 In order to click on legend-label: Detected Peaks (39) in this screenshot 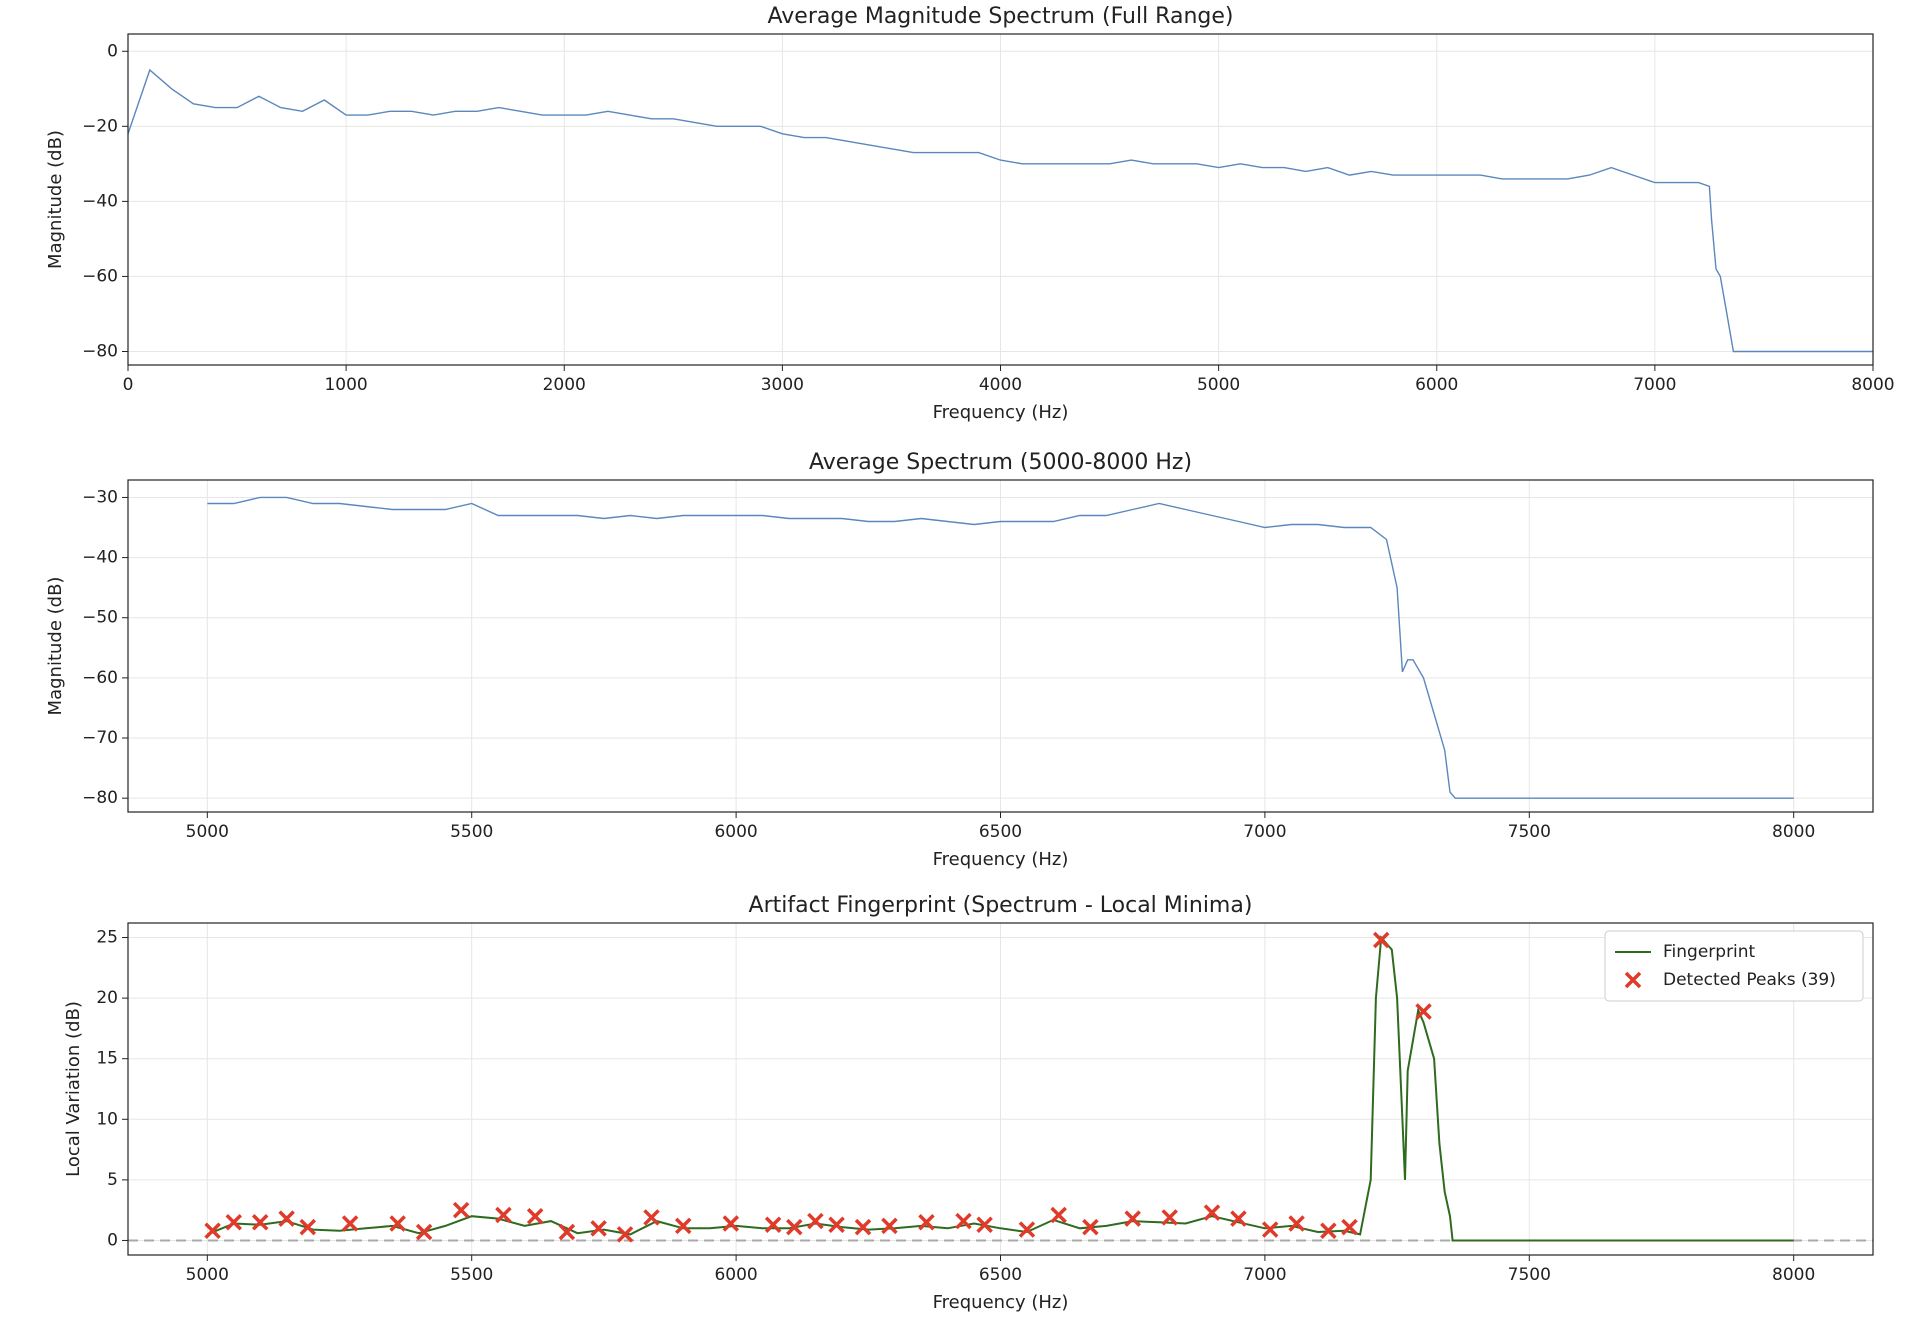, I will do `click(1749, 980)`.